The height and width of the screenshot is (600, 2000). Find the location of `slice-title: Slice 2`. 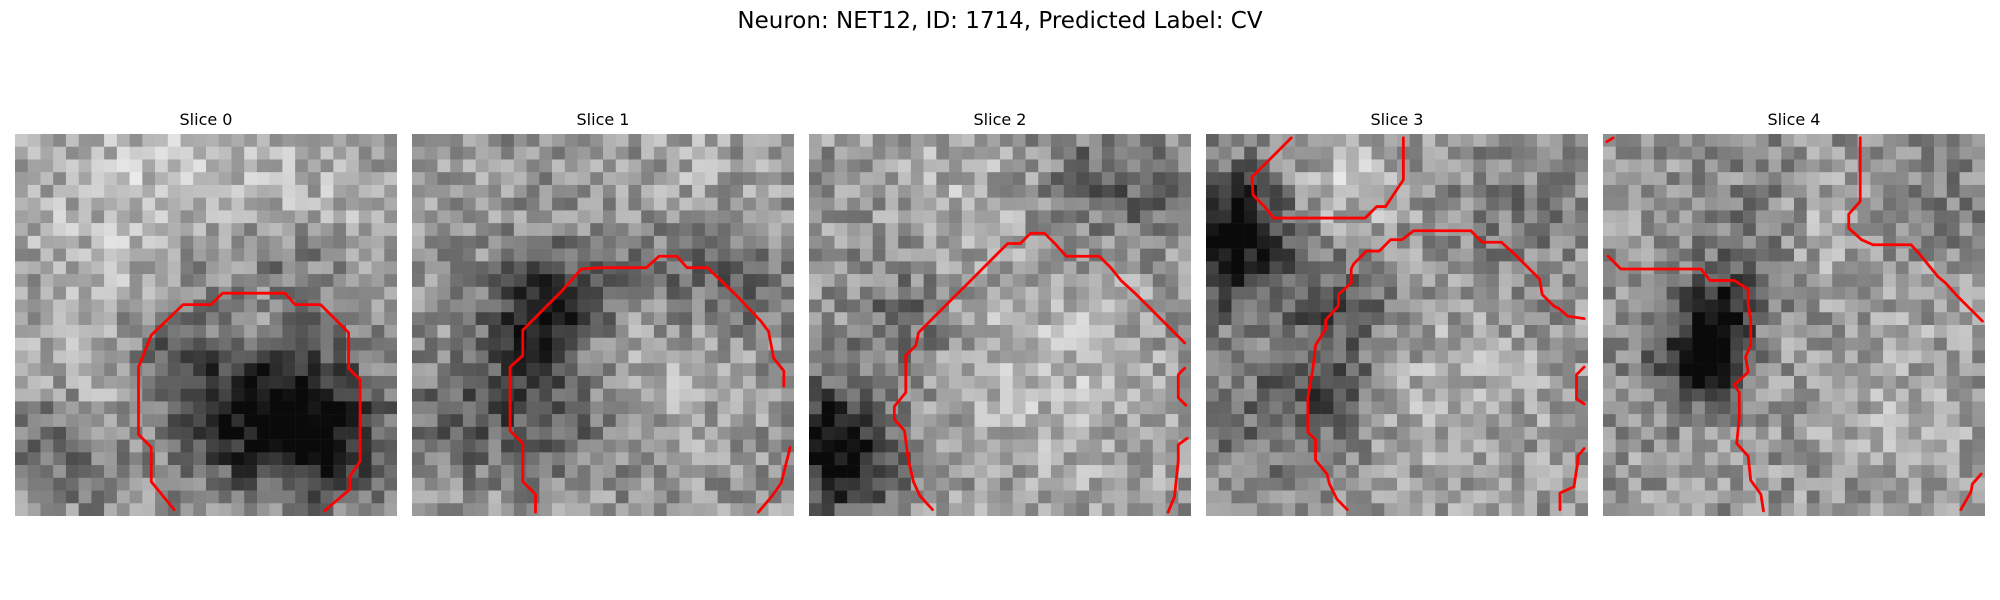

slice-title: Slice 2 is located at coordinates (1000, 119).